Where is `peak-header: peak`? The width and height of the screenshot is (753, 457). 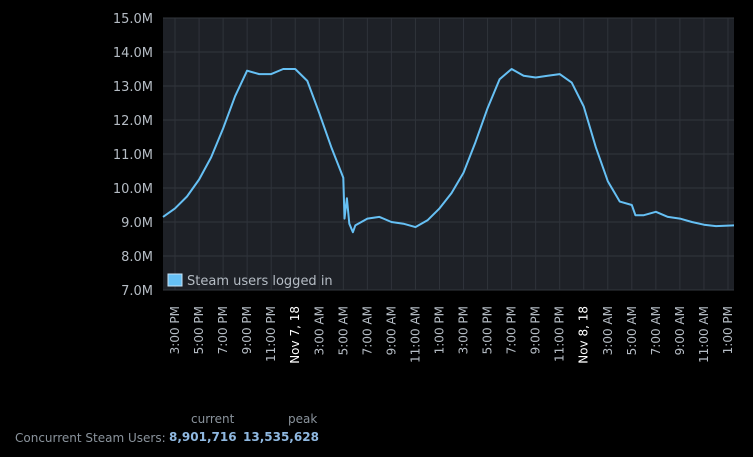
peak-header: peak is located at coordinates (303, 419).